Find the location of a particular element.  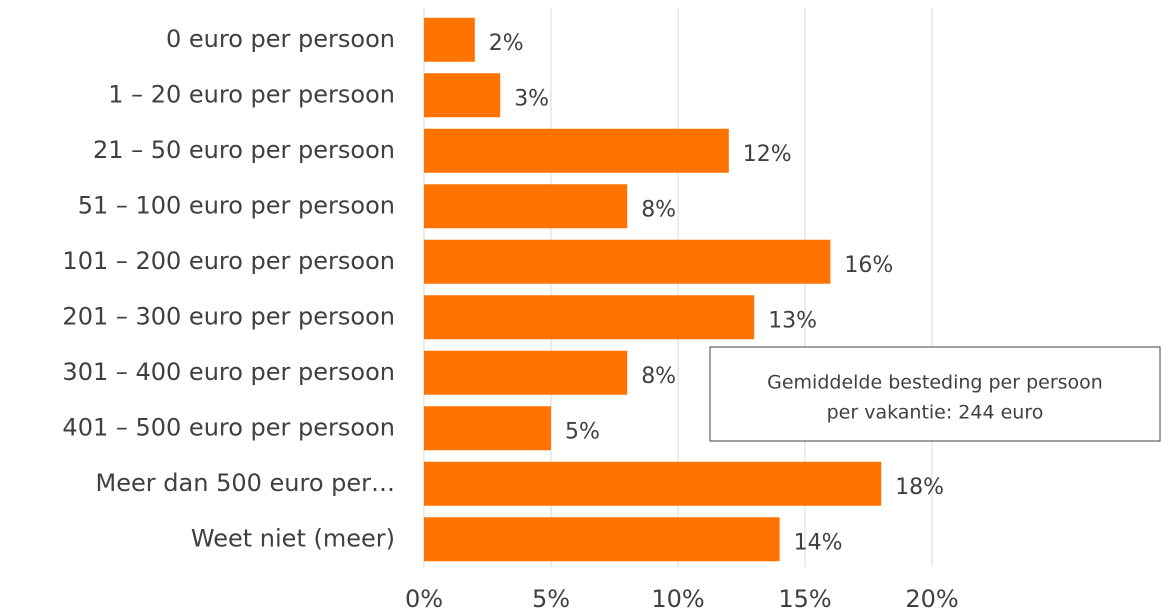

data-label: 12% is located at coordinates (767, 154).